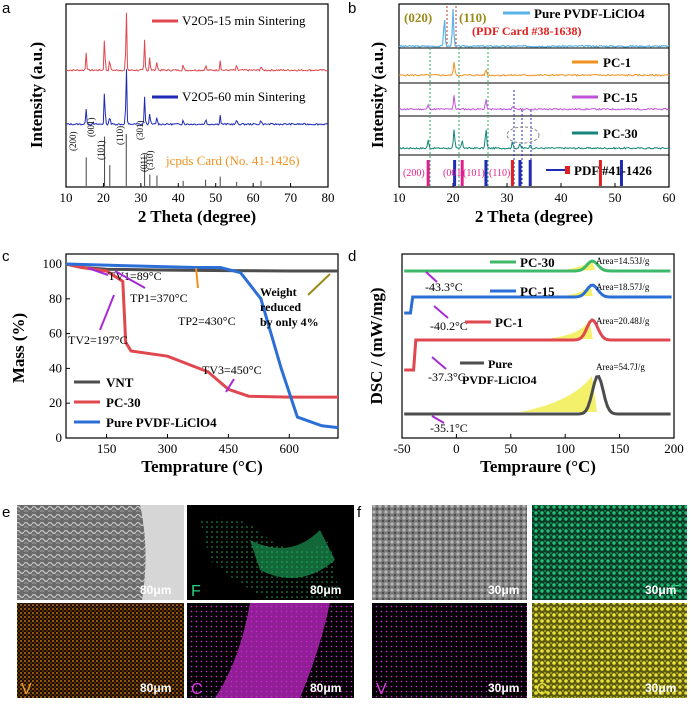  I want to click on panel-c-tv3: TV3=450°C, so click(232, 370).